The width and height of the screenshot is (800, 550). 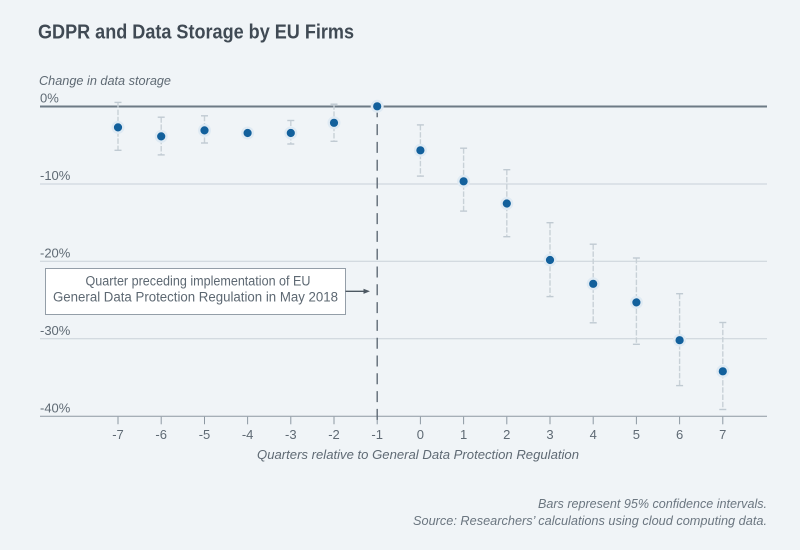 What do you see at coordinates (55, 407) in the screenshot?
I see `svg-text: -40%` at bounding box center [55, 407].